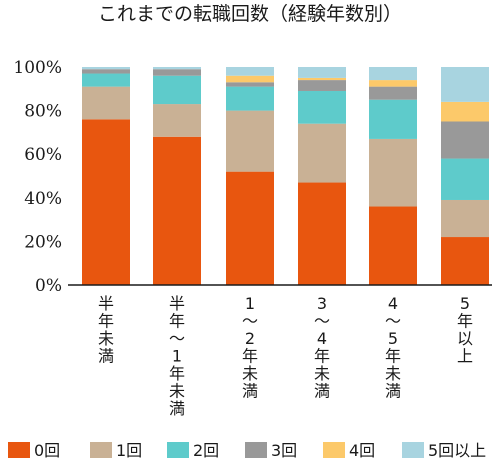 The width and height of the screenshot is (500, 469). What do you see at coordinates (48, 286) in the screenshot?
I see `y-tick-label: 0%` at bounding box center [48, 286].